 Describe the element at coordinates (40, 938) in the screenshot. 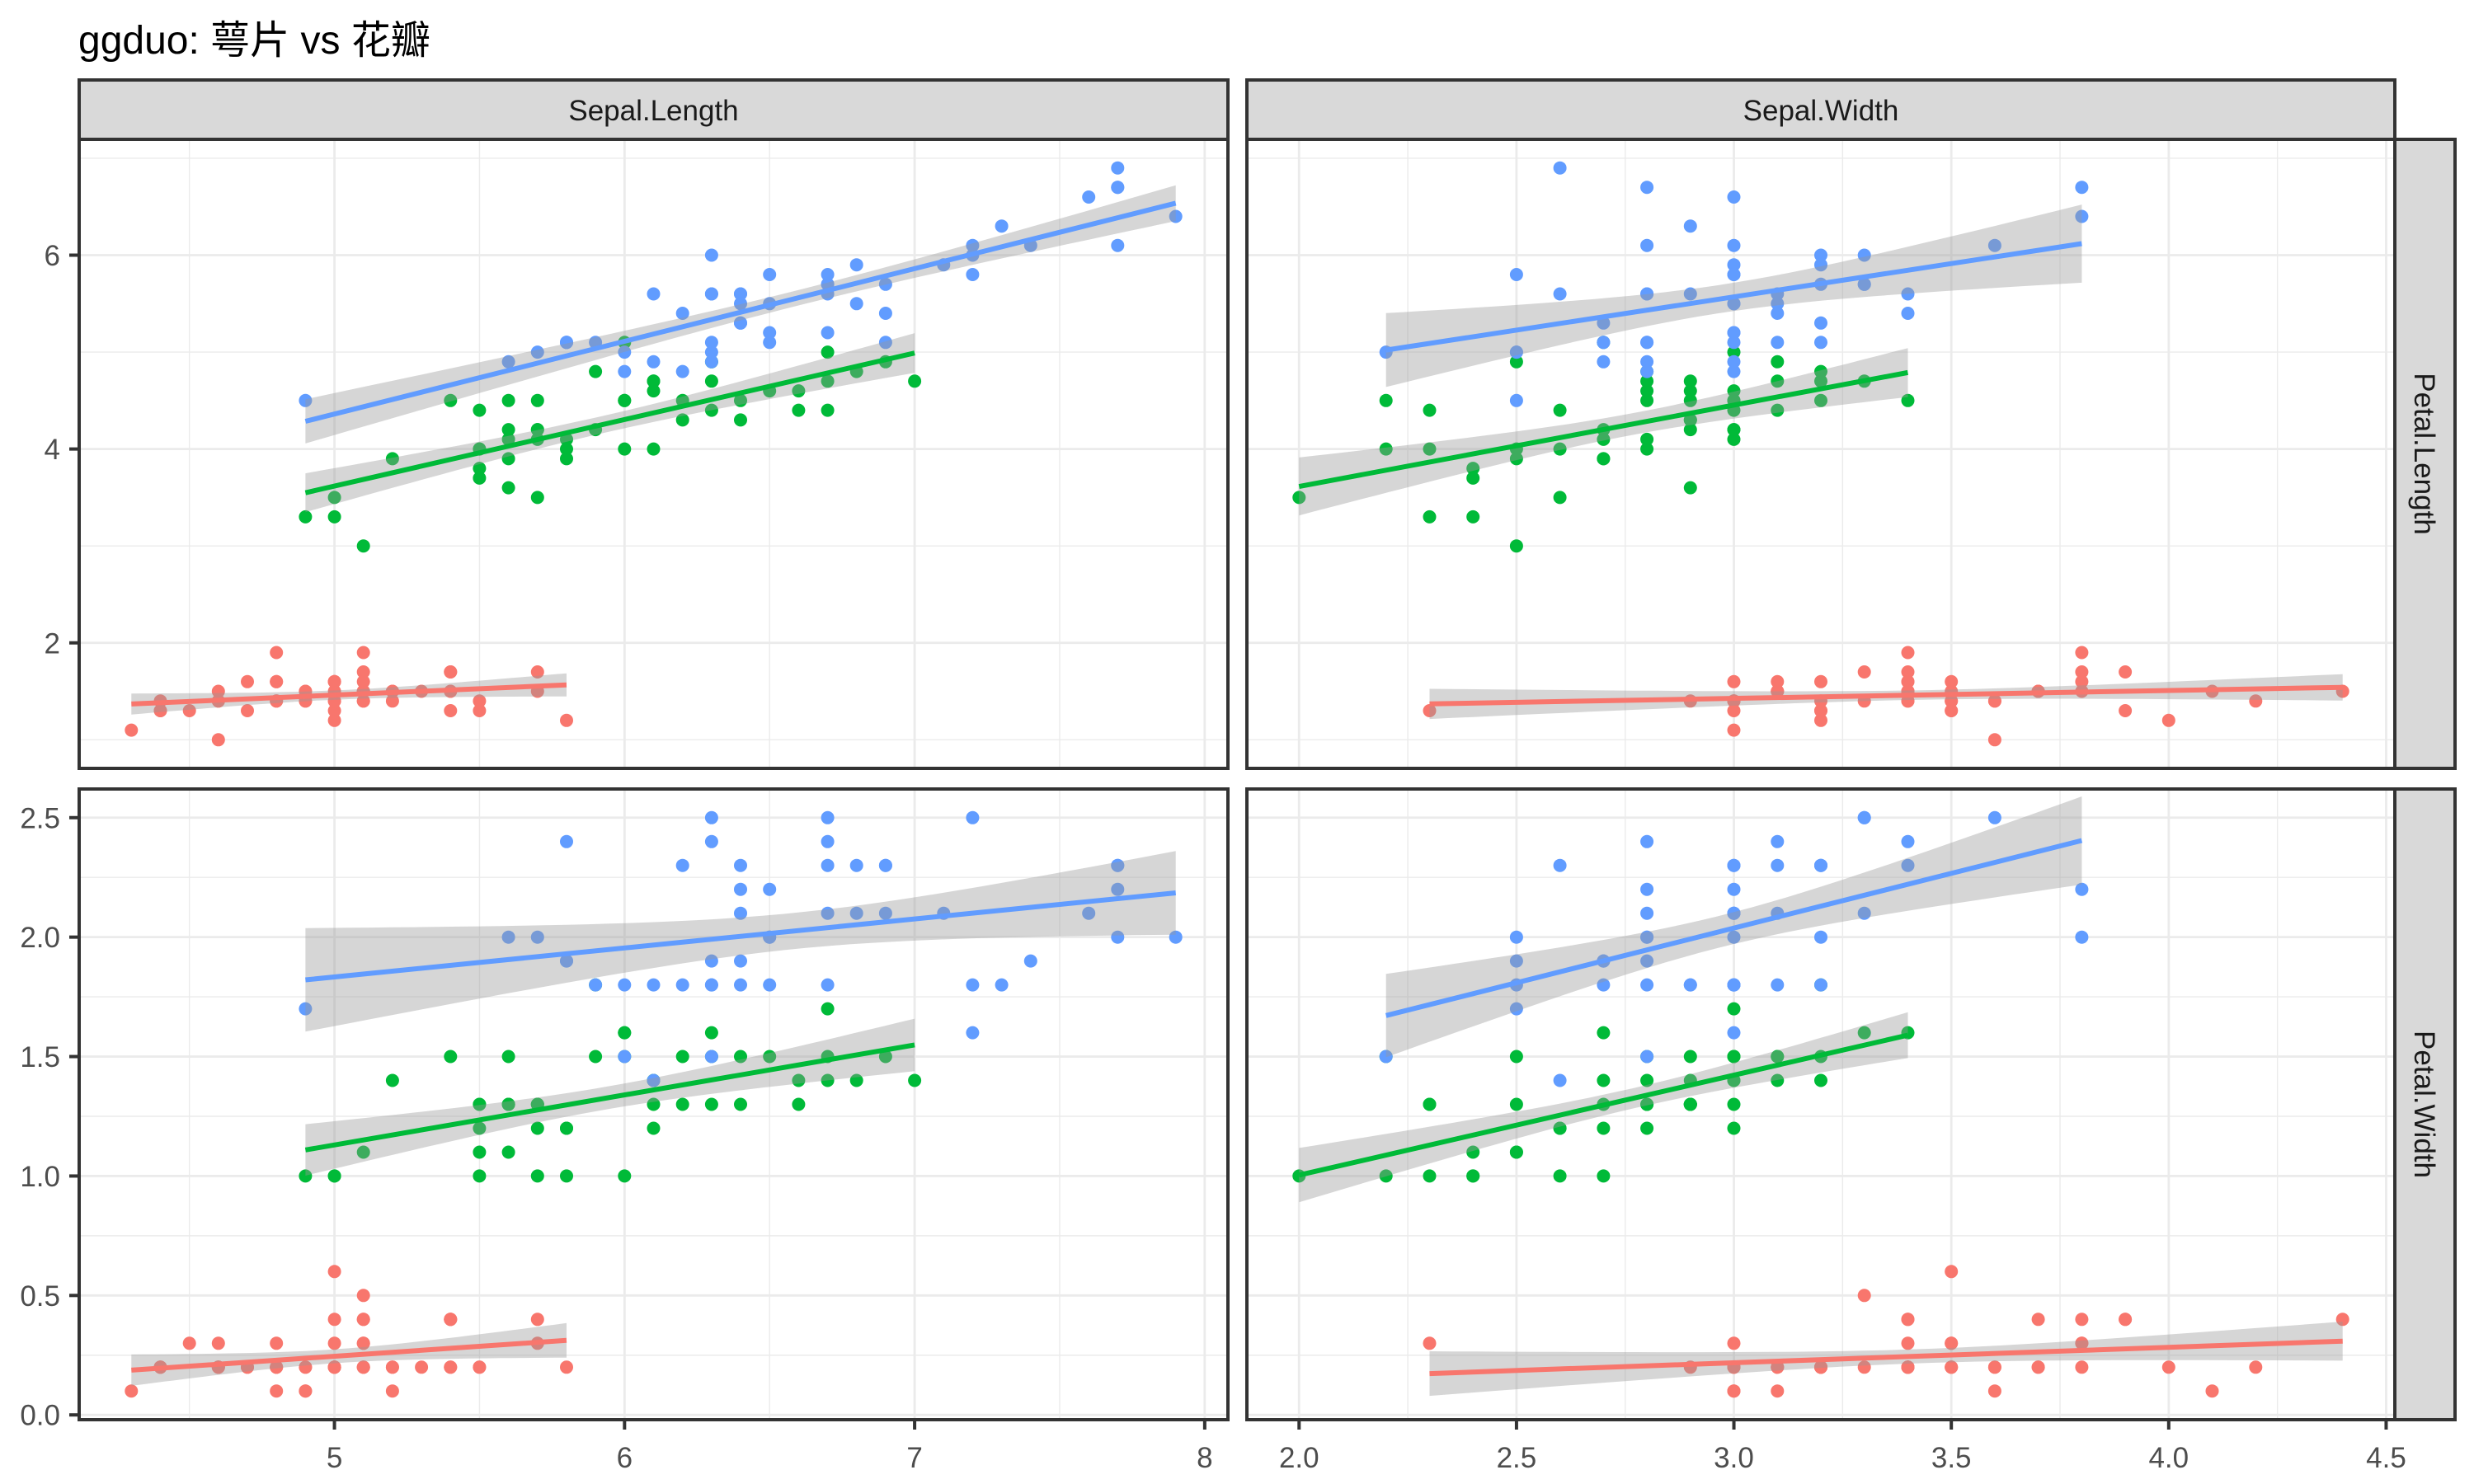

I see `y-tick-label: 2.0` at that location.